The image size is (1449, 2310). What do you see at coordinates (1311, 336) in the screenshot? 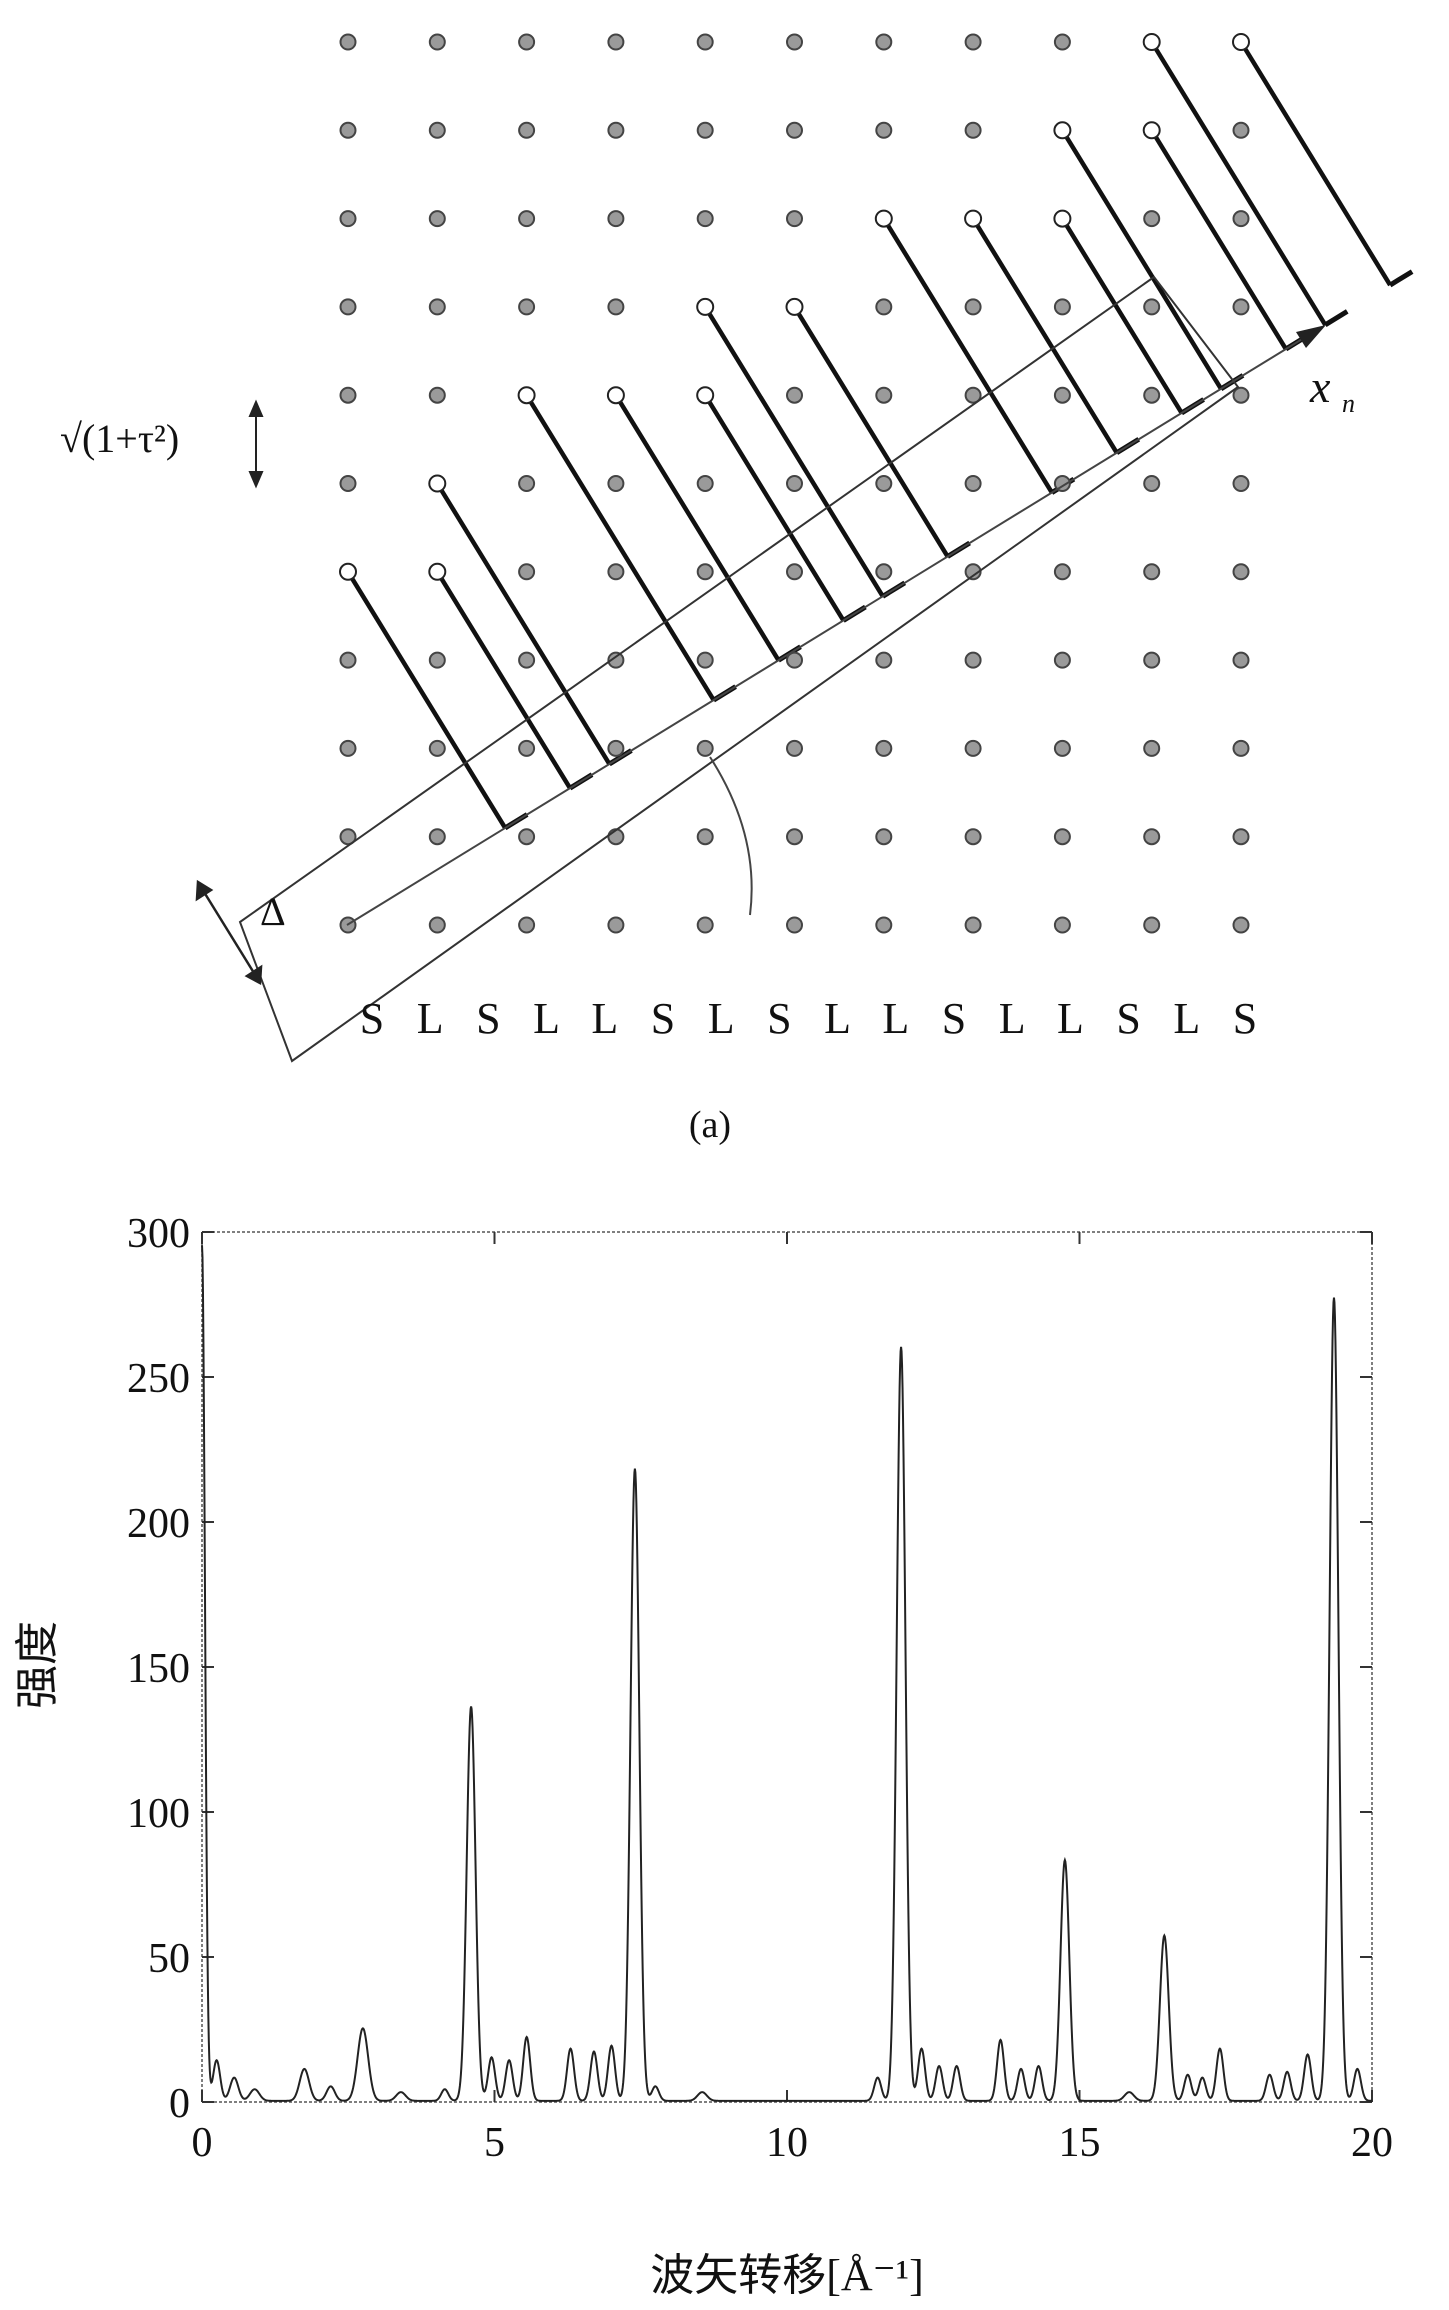
I see `xn-axis-arrowhead` at bounding box center [1311, 336].